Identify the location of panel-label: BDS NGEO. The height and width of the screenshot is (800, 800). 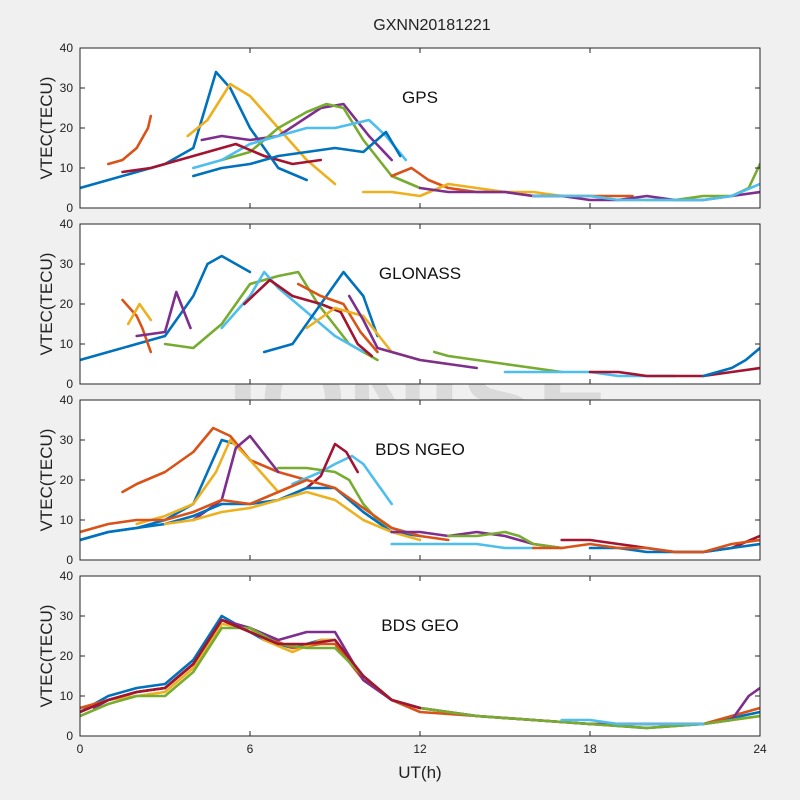
(420, 449).